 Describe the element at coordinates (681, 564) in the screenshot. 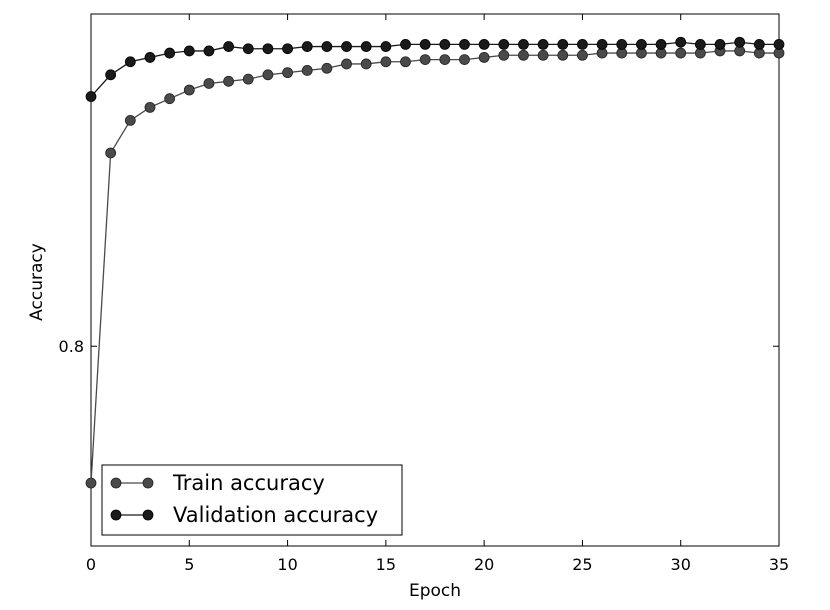

I see `x-tick-label: 30` at that location.